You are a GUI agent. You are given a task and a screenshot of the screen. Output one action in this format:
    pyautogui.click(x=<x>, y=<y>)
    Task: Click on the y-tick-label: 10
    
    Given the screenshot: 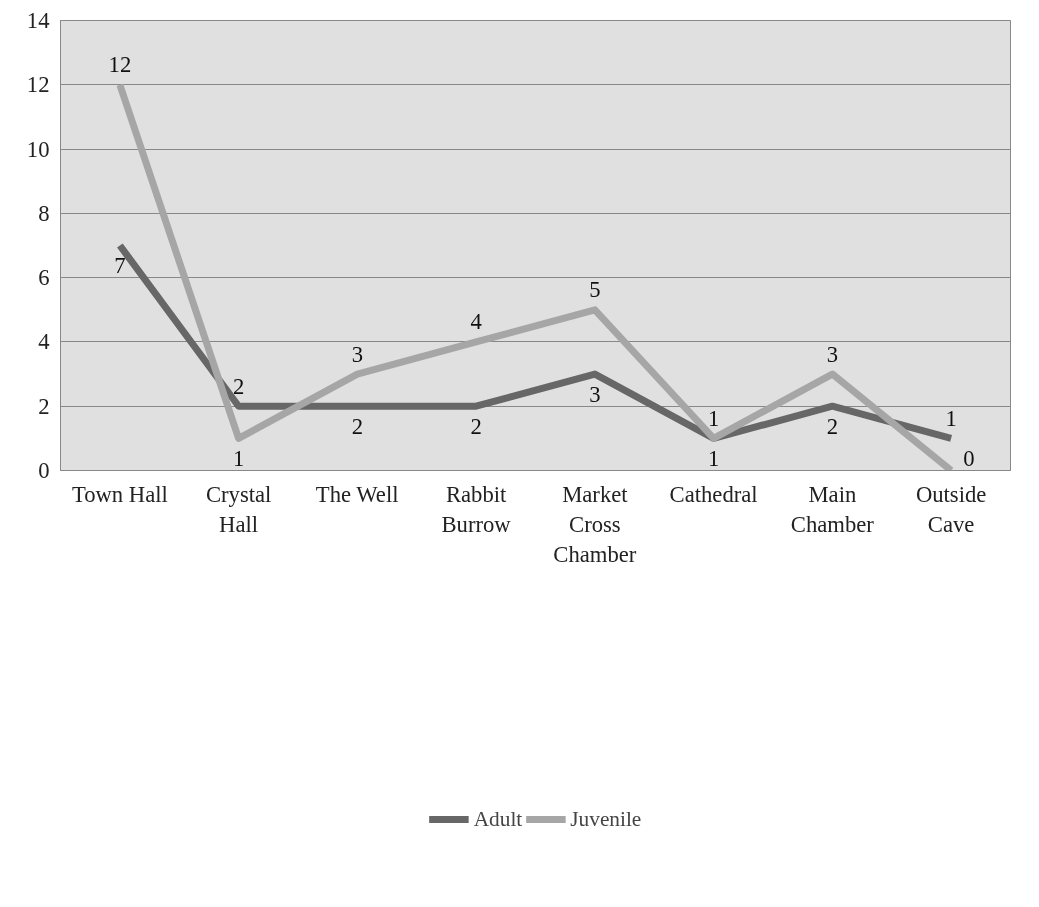 What is the action you would take?
    pyautogui.click(x=38, y=149)
    